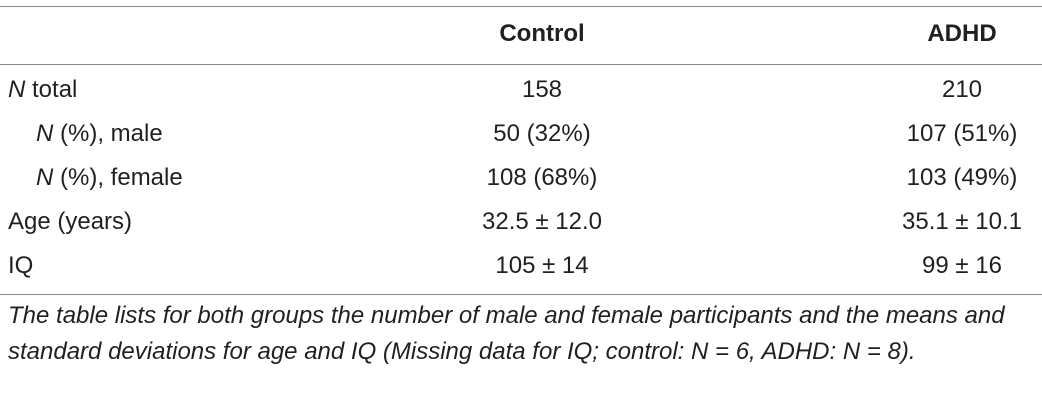 This screenshot has width=1042, height=406. Describe the element at coordinates (542, 133) in the screenshot. I see `cell-control: 50 (32%)` at that location.